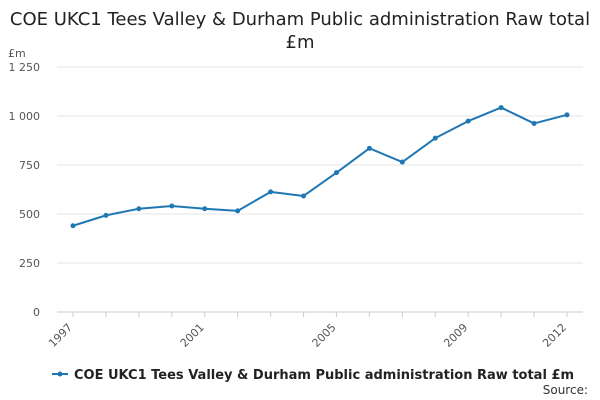 The height and width of the screenshot is (400, 600). What do you see at coordinates (307, 335) in the screenshot?
I see `x-tick-labels: 1997 2001 2005 2009 2012` at bounding box center [307, 335].